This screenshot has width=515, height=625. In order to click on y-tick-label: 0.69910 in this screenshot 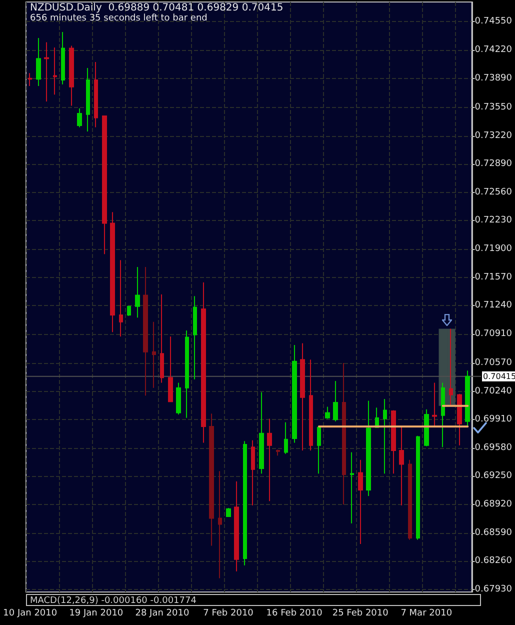, I will do `click(493, 419)`.